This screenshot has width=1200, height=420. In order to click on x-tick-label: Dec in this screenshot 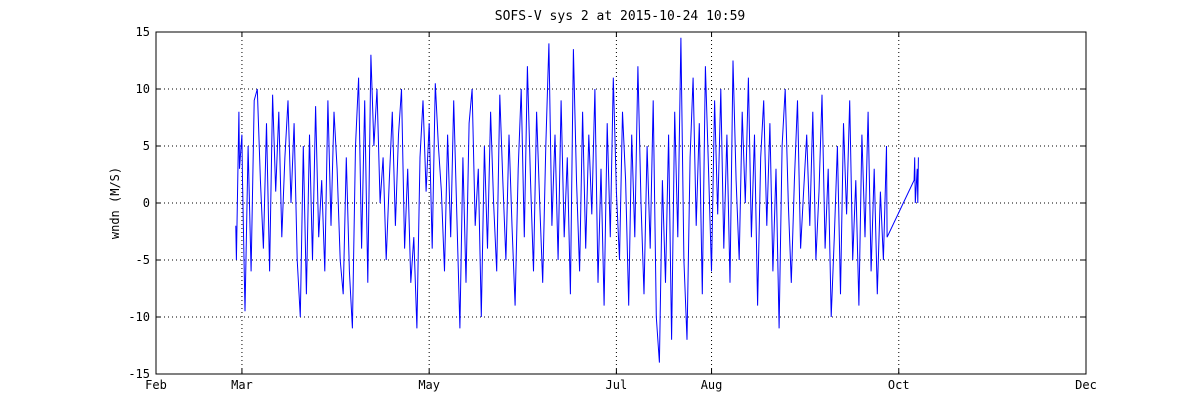, I will do `click(1086, 385)`.